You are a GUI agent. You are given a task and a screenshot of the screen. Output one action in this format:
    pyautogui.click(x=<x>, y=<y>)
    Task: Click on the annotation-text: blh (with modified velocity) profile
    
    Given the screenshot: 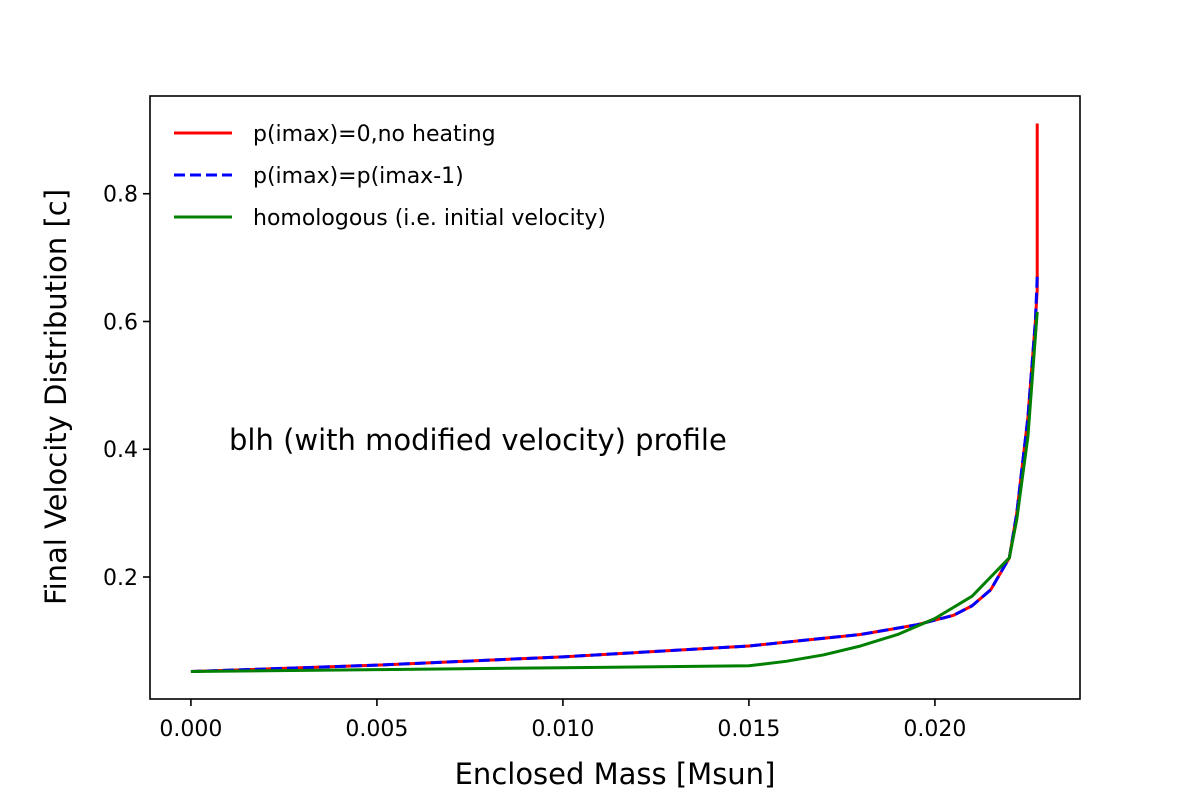 What is the action you would take?
    pyautogui.click(x=478, y=440)
    